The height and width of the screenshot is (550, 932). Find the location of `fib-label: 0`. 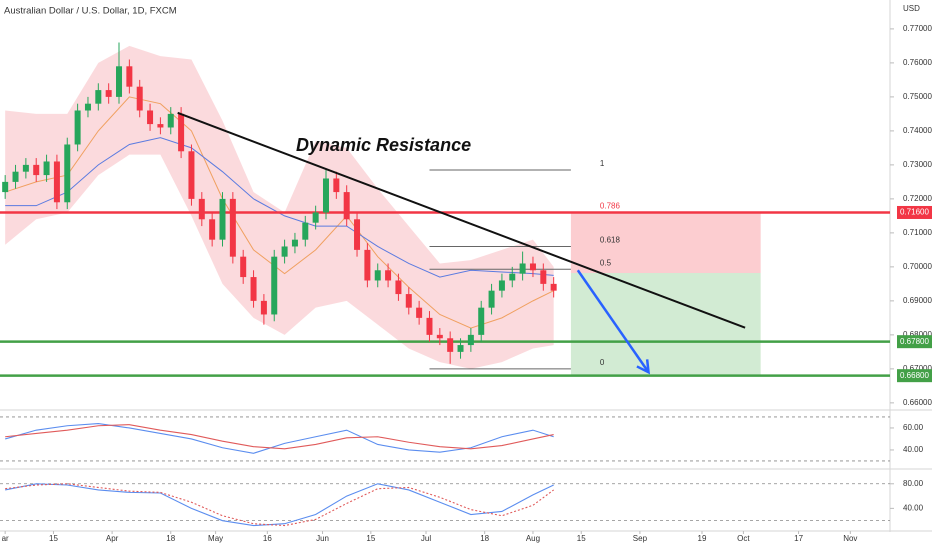

fib-label: 0 is located at coordinates (602, 362).